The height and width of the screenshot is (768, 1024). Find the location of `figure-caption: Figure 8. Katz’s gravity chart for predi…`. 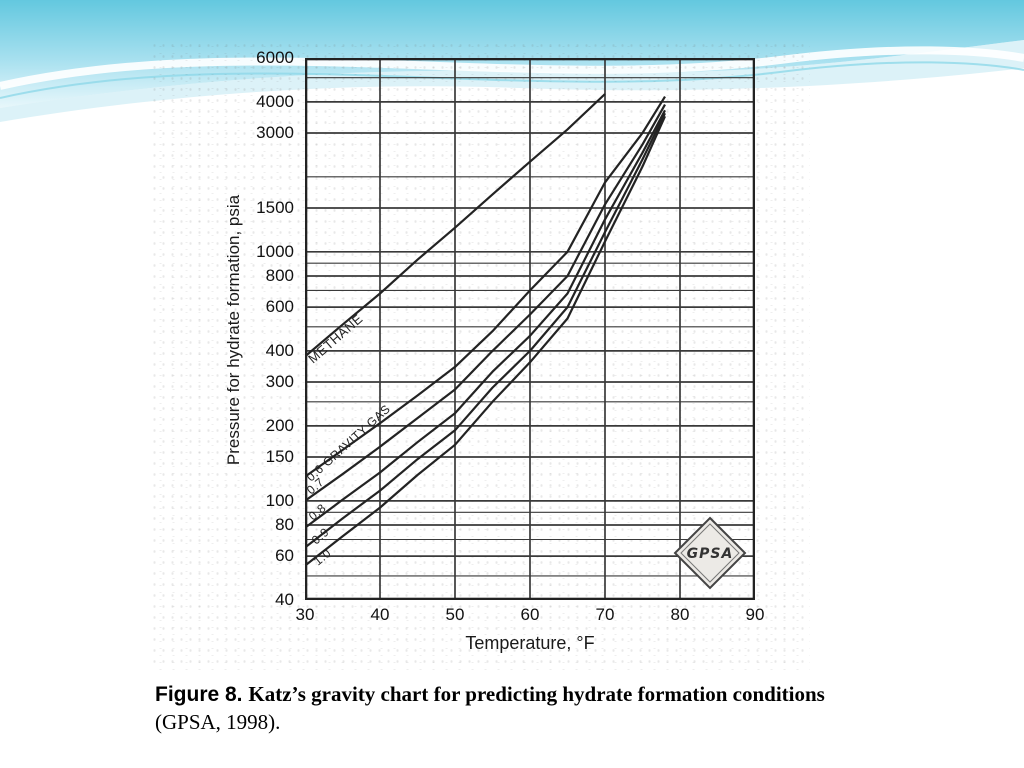

figure-caption: Figure 8. Katz’s gravity chart for predi… is located at coordinates (502, 708).